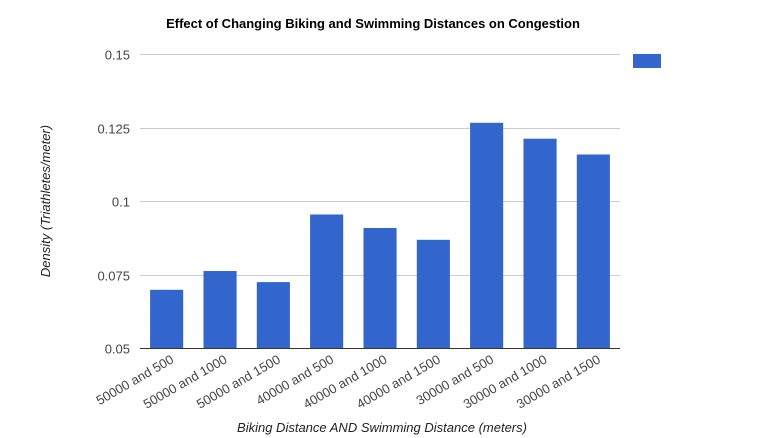 The width and height of the screenshot is (758, 438). Describe the element at coordinates (45, 201) in the screenshot. I see `y-axis-title: Density (Triathletes/meter)` at that location.